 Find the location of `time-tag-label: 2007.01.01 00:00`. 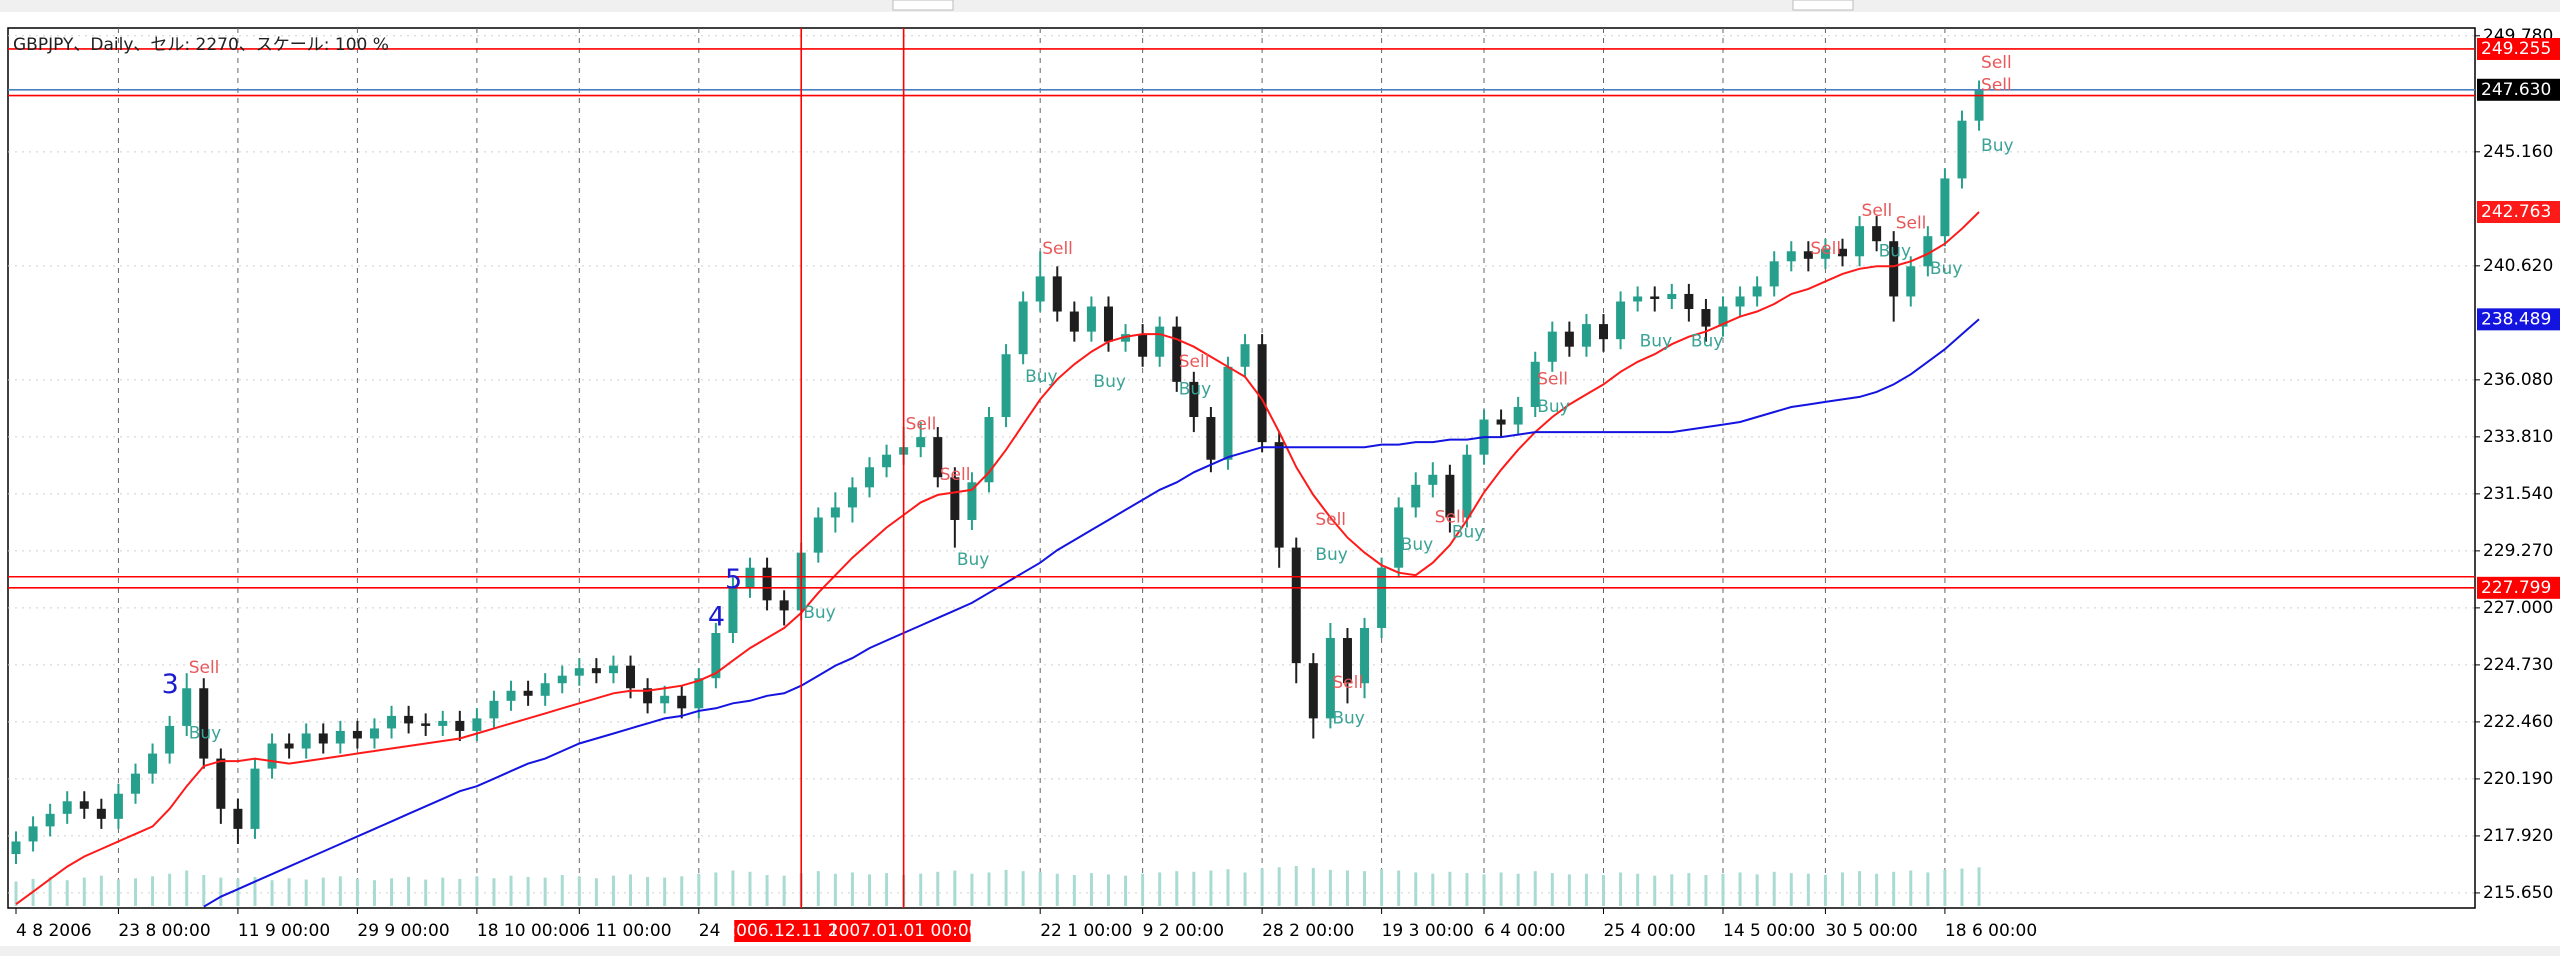

time-tag-label: 2007.01.01 00:00 is located at coordinates (904, 931).